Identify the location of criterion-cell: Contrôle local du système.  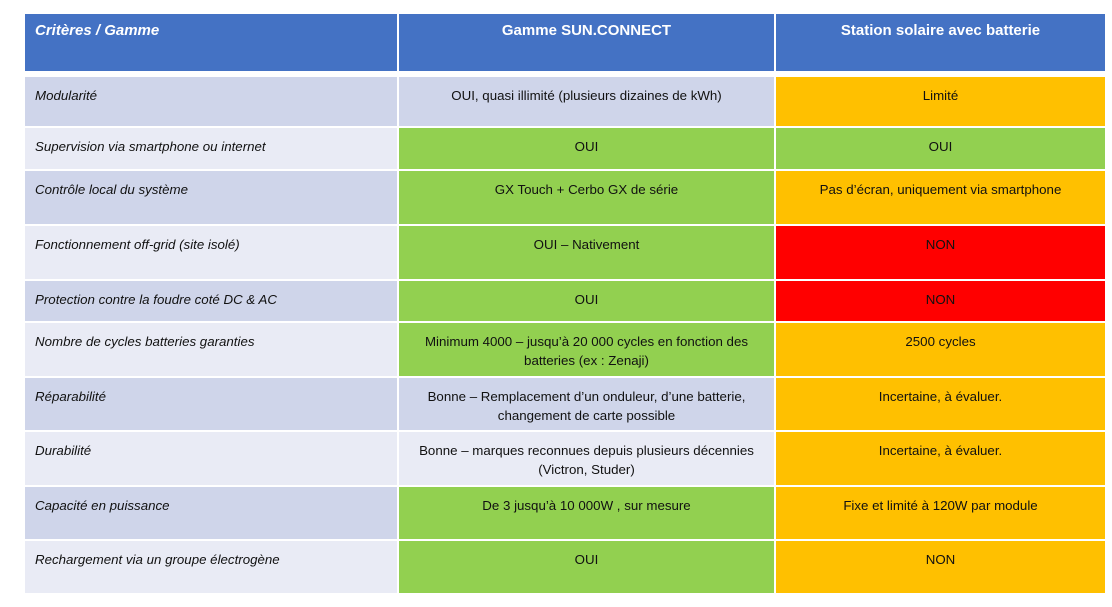
(212, 198).